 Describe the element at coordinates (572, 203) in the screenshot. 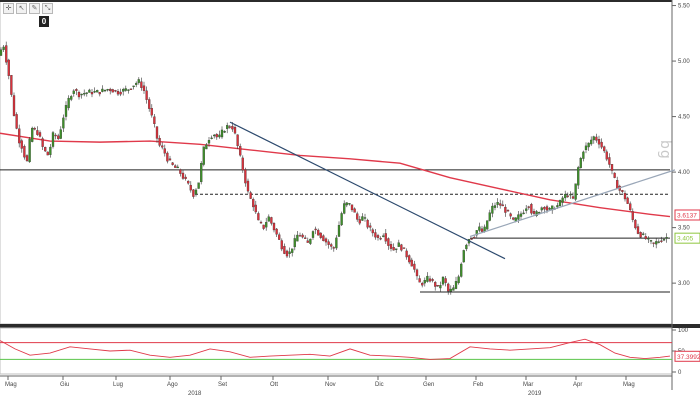

I see `ascending-trendline` at that location.